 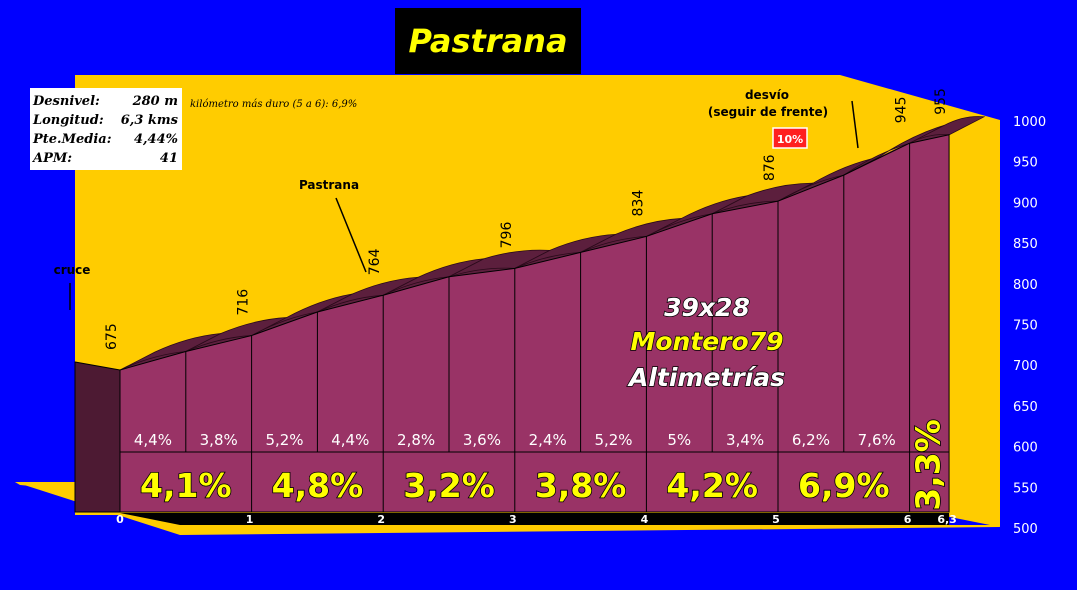 I want to click on chart-floor-edge, so click(x=45, y=486).